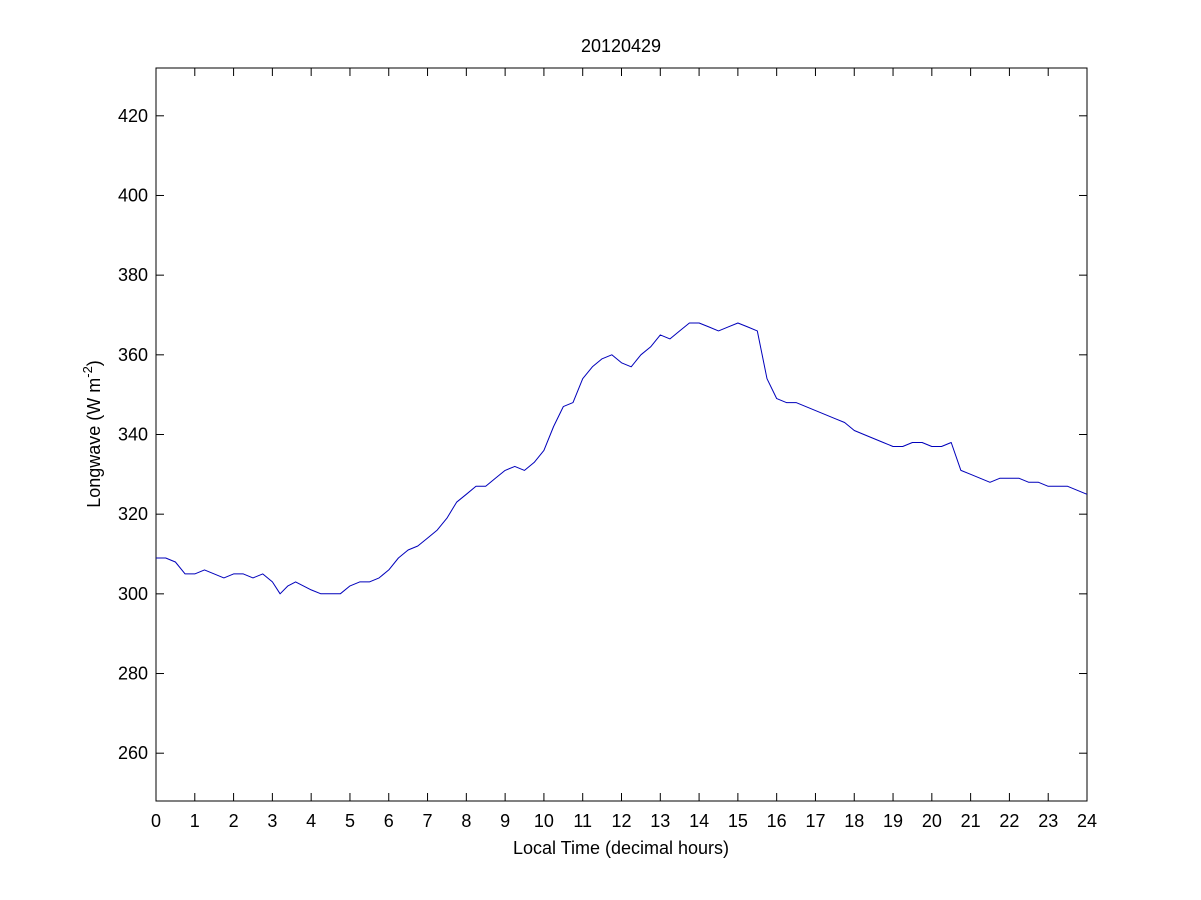 The width and height of the screenshot is (1201, 900). I want to click on x-tick-label: 15, so click(738, 821).